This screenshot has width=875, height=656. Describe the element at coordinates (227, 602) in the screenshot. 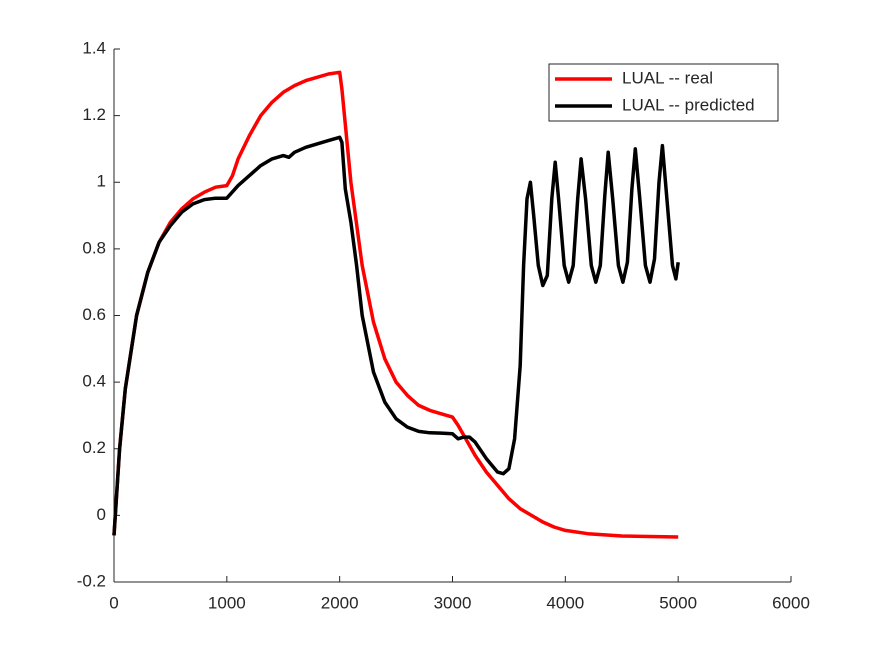

I see `x-tick-label: 1000` at that location.